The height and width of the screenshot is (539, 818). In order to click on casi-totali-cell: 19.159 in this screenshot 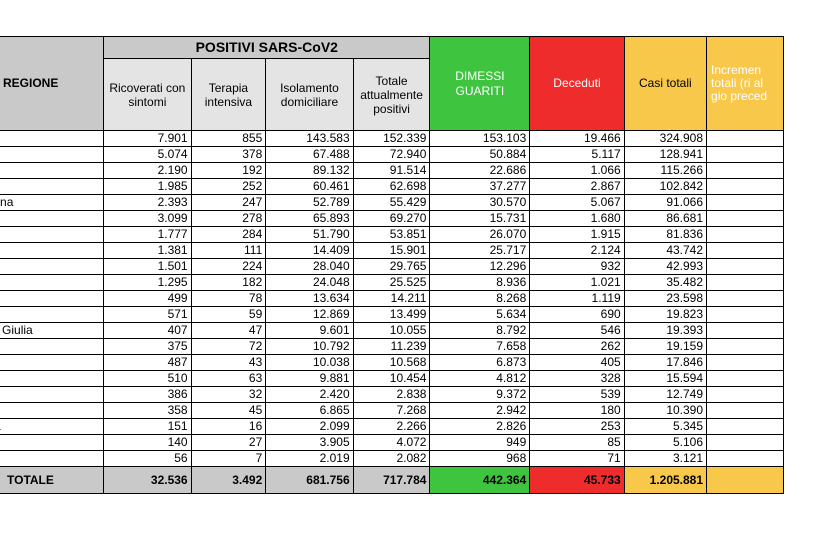, I will do `click(665, 346)`.